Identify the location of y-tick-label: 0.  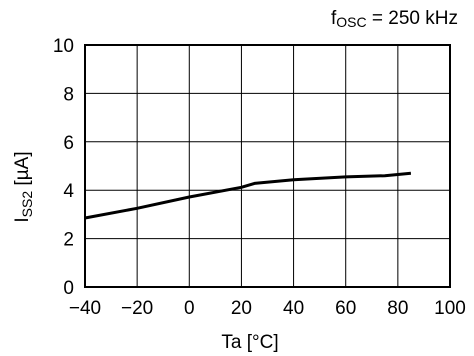
(68, 288).